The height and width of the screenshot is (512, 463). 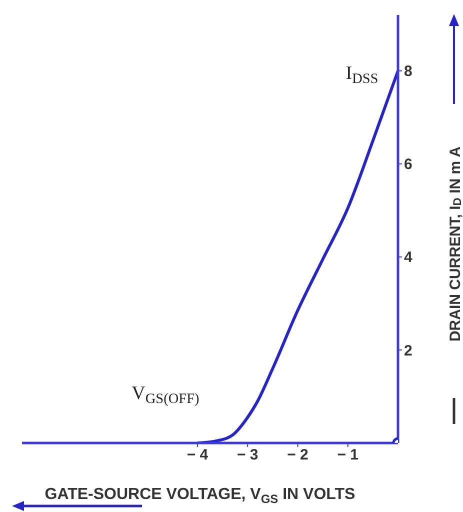 I want to click on y-tick-label: 4, so click(x=408, y=257).